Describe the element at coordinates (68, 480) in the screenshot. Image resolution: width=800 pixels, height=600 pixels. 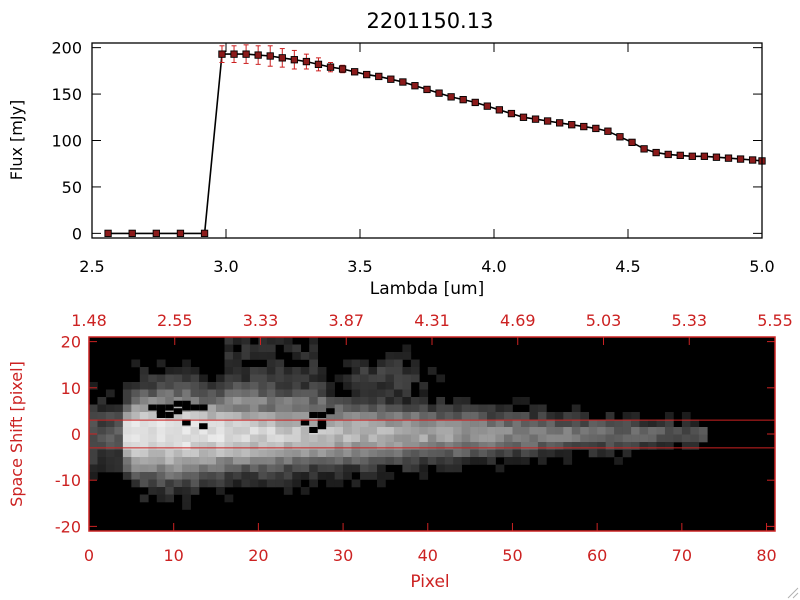
I see `image-y-tick-label: -10` at that location.